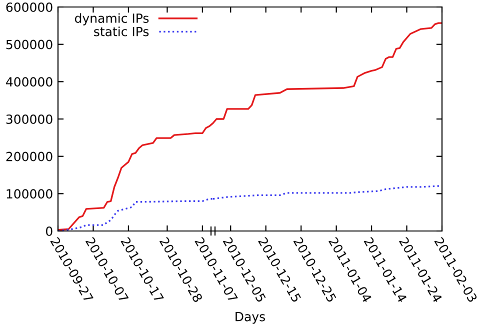 This screenshot has width=477, height=330. Describe the element at coordinates (29, 157) in the screenshot. I see `y-tick-label: 200000` at that location.